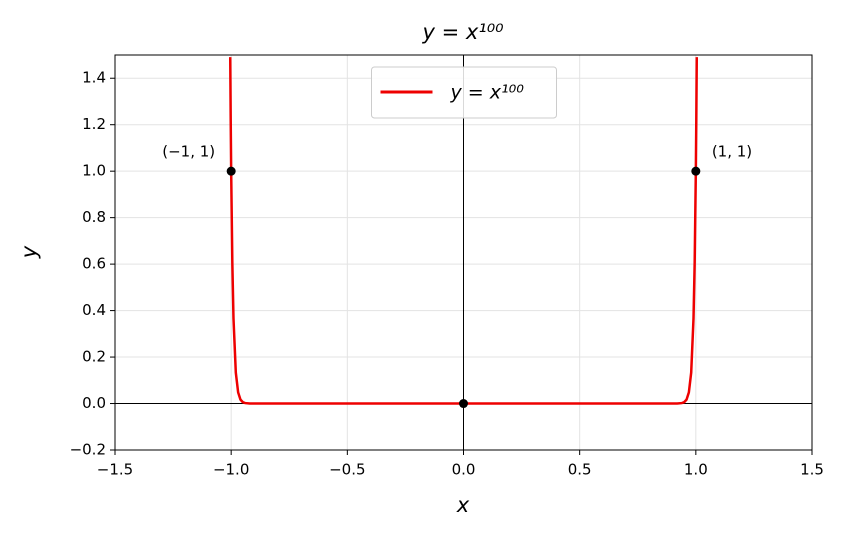 The width and height of the screenshot is (843, 534). Describe the element at coordinates (812, 470) in the screenshot. I see `x-tick-label: 1.5` at that location.